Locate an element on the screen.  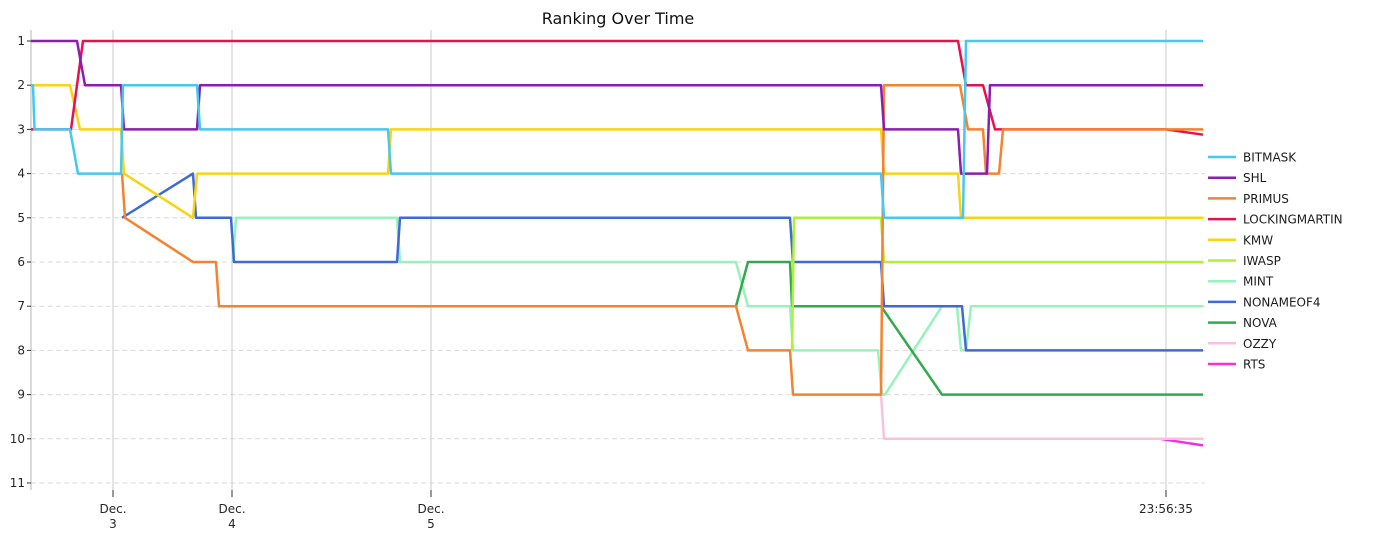
chart-title: Ranking Over Time is located at coordinates (618, 18).